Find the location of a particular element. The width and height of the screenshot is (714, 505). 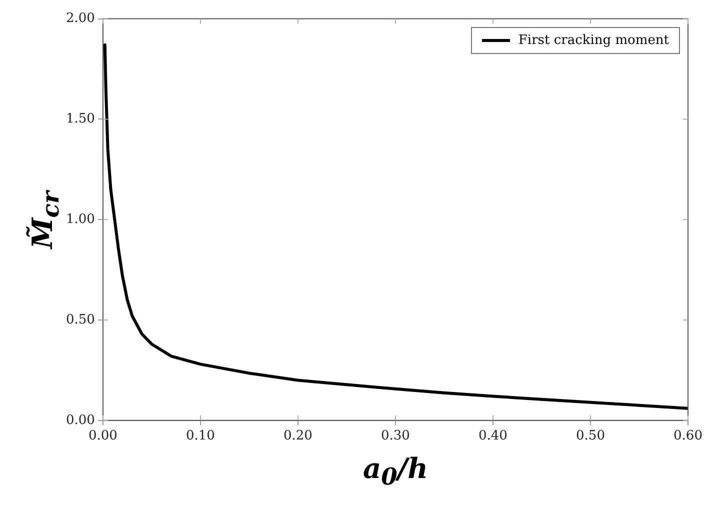

y-tick-label: 0.00 is located at coordinates (80, 420).